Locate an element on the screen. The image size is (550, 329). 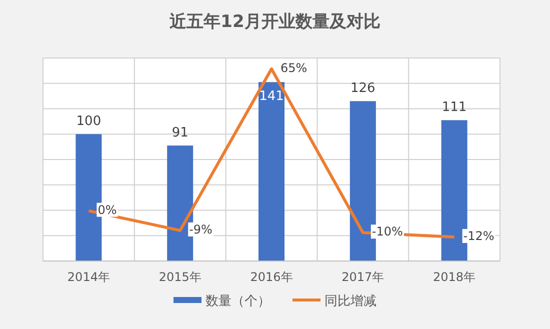
data-label: -10% is located at coordinates (387, 231).